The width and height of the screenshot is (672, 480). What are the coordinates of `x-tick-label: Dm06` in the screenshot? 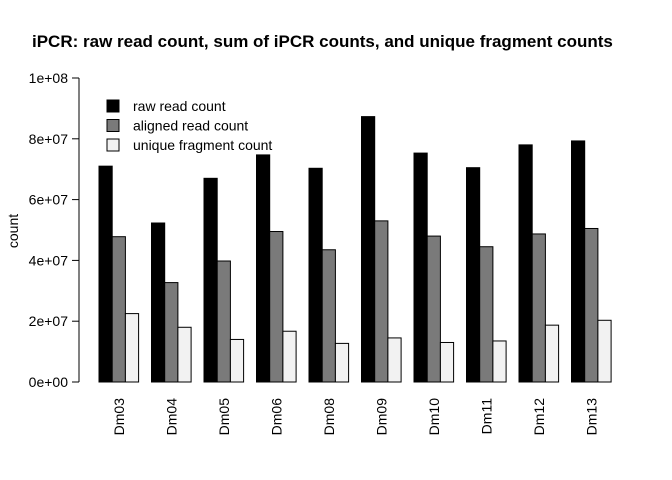 It's located at (276, 417).